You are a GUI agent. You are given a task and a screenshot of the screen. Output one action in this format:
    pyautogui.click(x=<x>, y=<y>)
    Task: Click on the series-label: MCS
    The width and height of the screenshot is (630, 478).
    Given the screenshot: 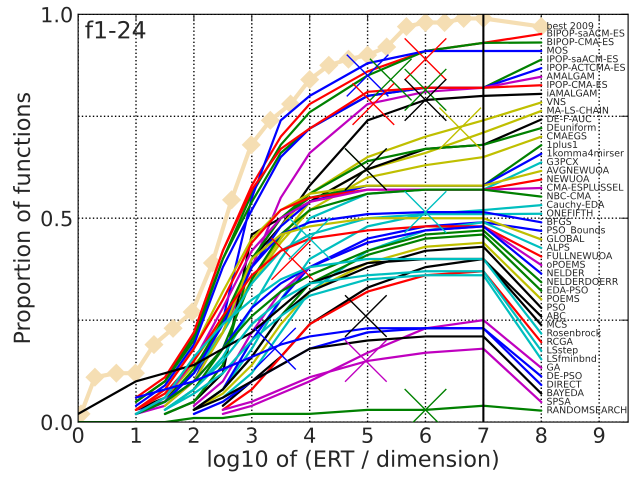 What is the action you would take?
    pyautogui.click(x=557, y=324)
    